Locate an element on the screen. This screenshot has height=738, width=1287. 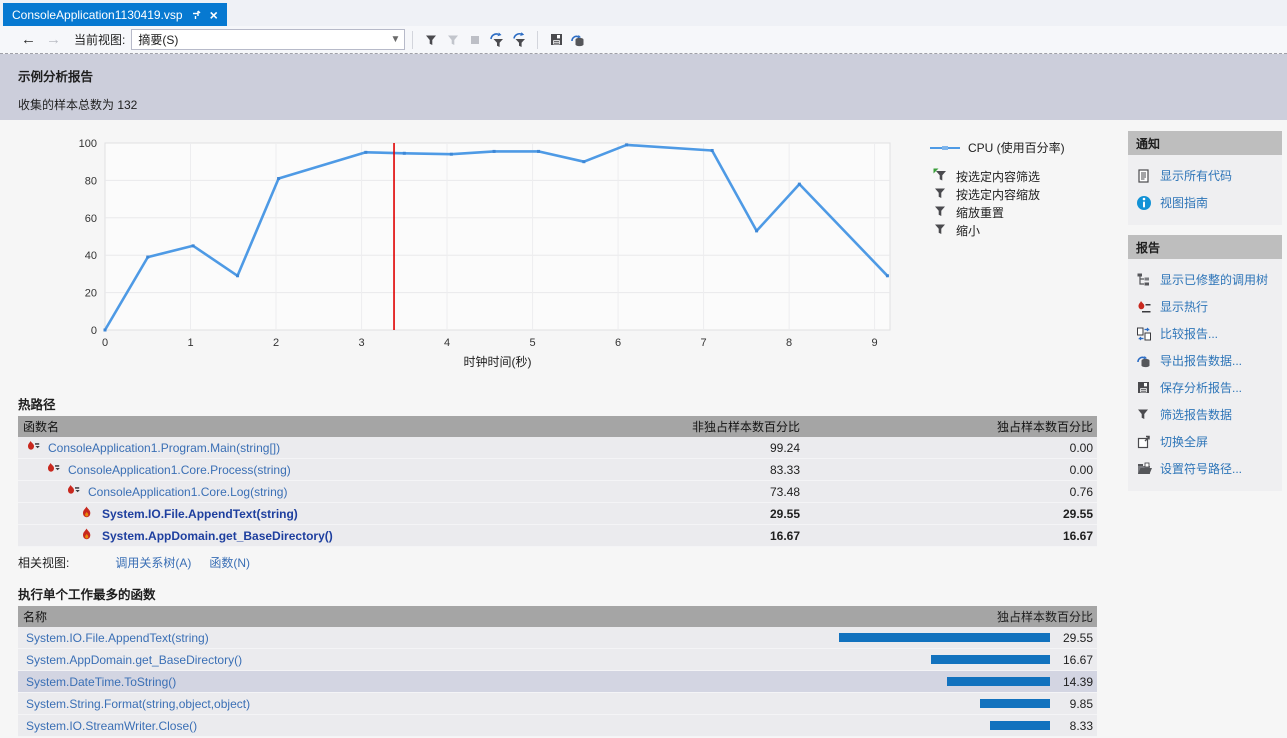
sidebar-item-show-trimmed-call-tree: 显示已修整的调用树 is located at coordinates (1205, 279).